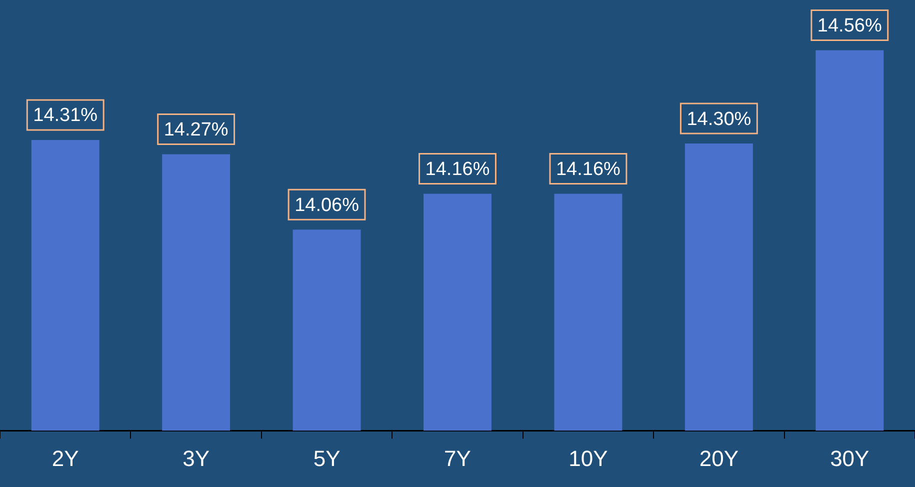 The width and height of the screenshot is (915, 487). Describe the element at coordinates (458, 458) in the screenshot. I see `x-tick-label: 7Y` at that location.